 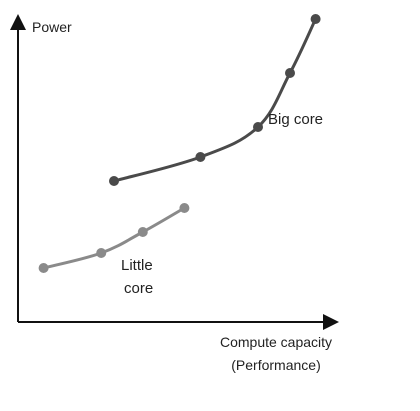 I want to click on x-axis-label-line-2: (Performance), so click(x=275, y=365).